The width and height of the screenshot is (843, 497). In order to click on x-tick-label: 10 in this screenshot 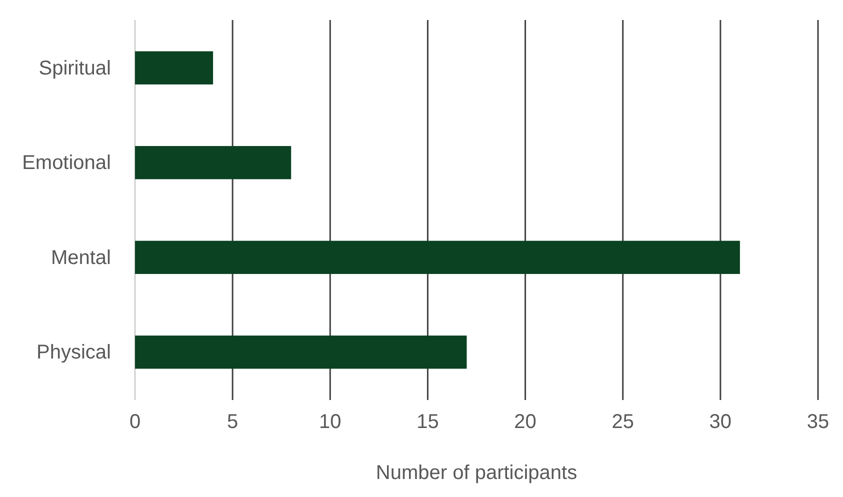, I will do `click(330, 422)`.